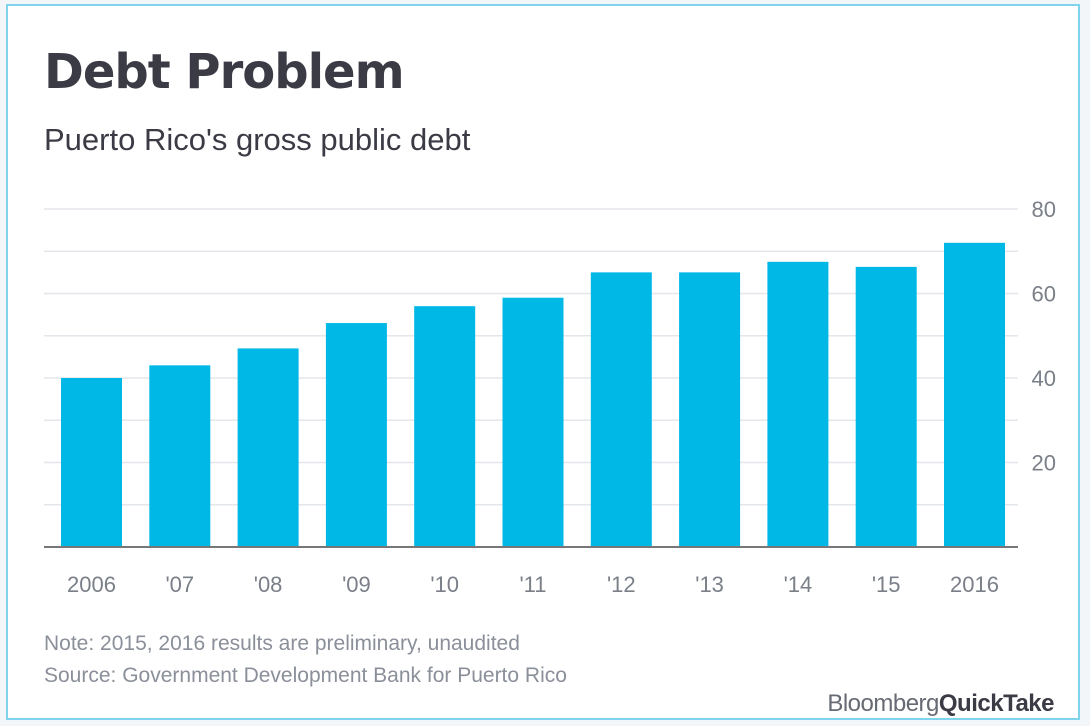 Image resolution: width=1090 pixels, height=726 pixels. I want to click on chart-subtitle: Puerto Rico's gross public debt, so click(257, 139).